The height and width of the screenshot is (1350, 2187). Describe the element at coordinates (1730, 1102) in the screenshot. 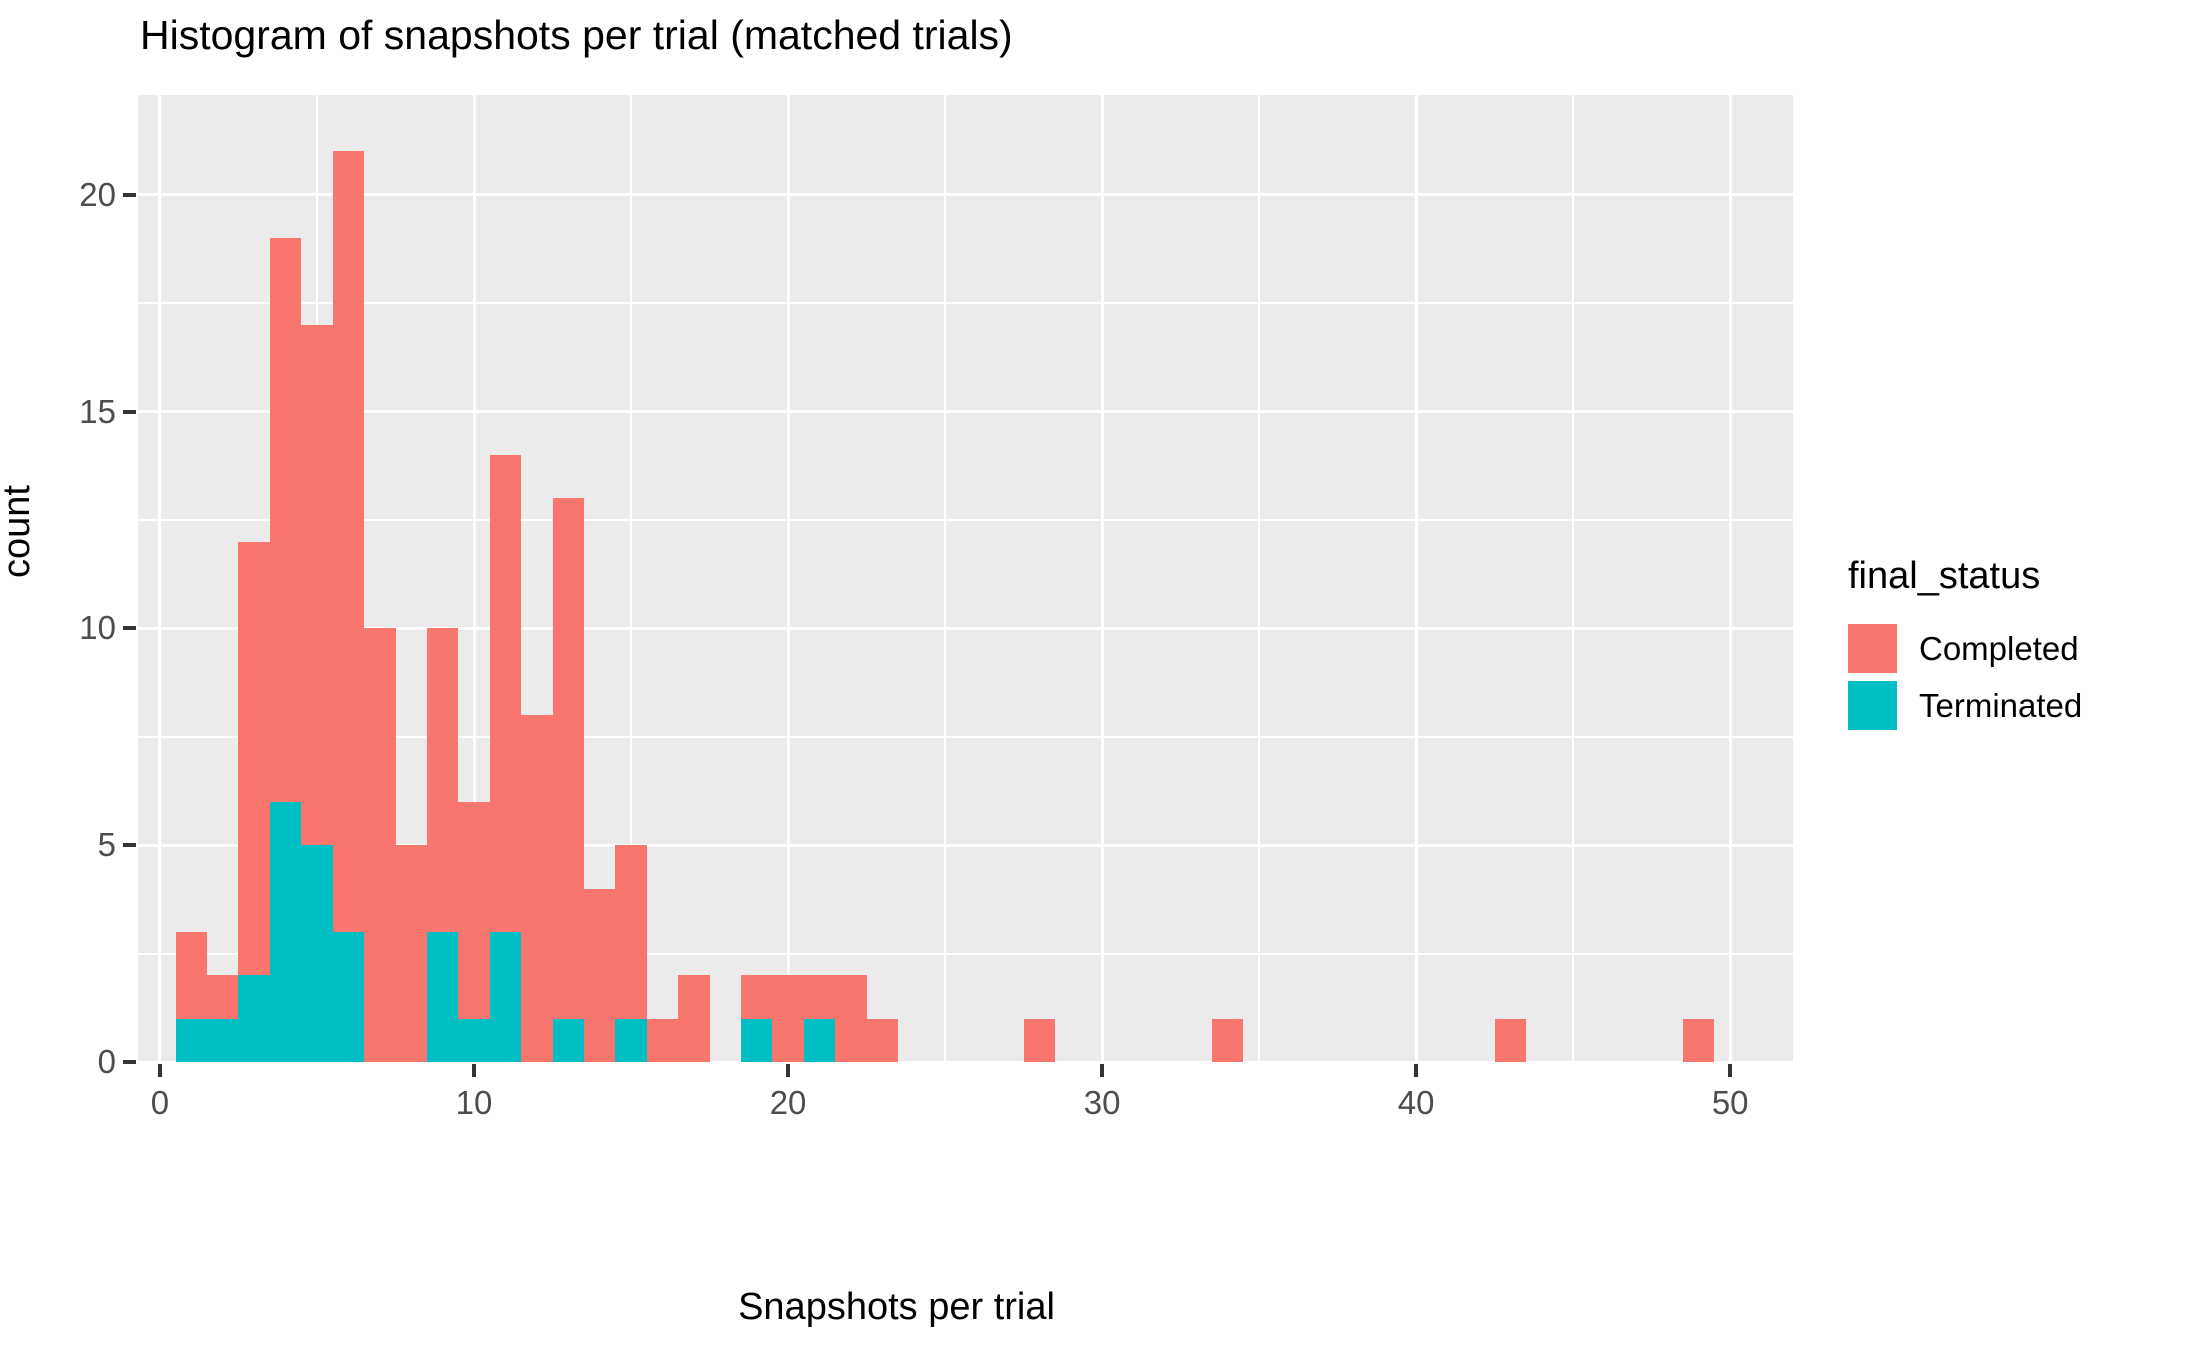

I see `x-tick-label: 50` at that location.